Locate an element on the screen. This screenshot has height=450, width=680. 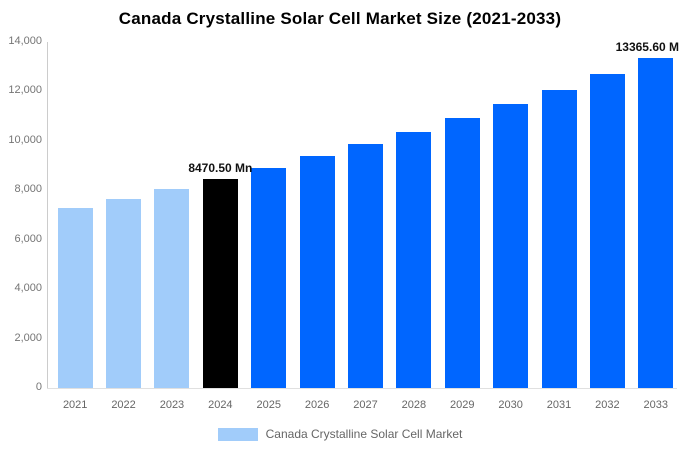
bar-2030 is located at coordinates (511, 246).